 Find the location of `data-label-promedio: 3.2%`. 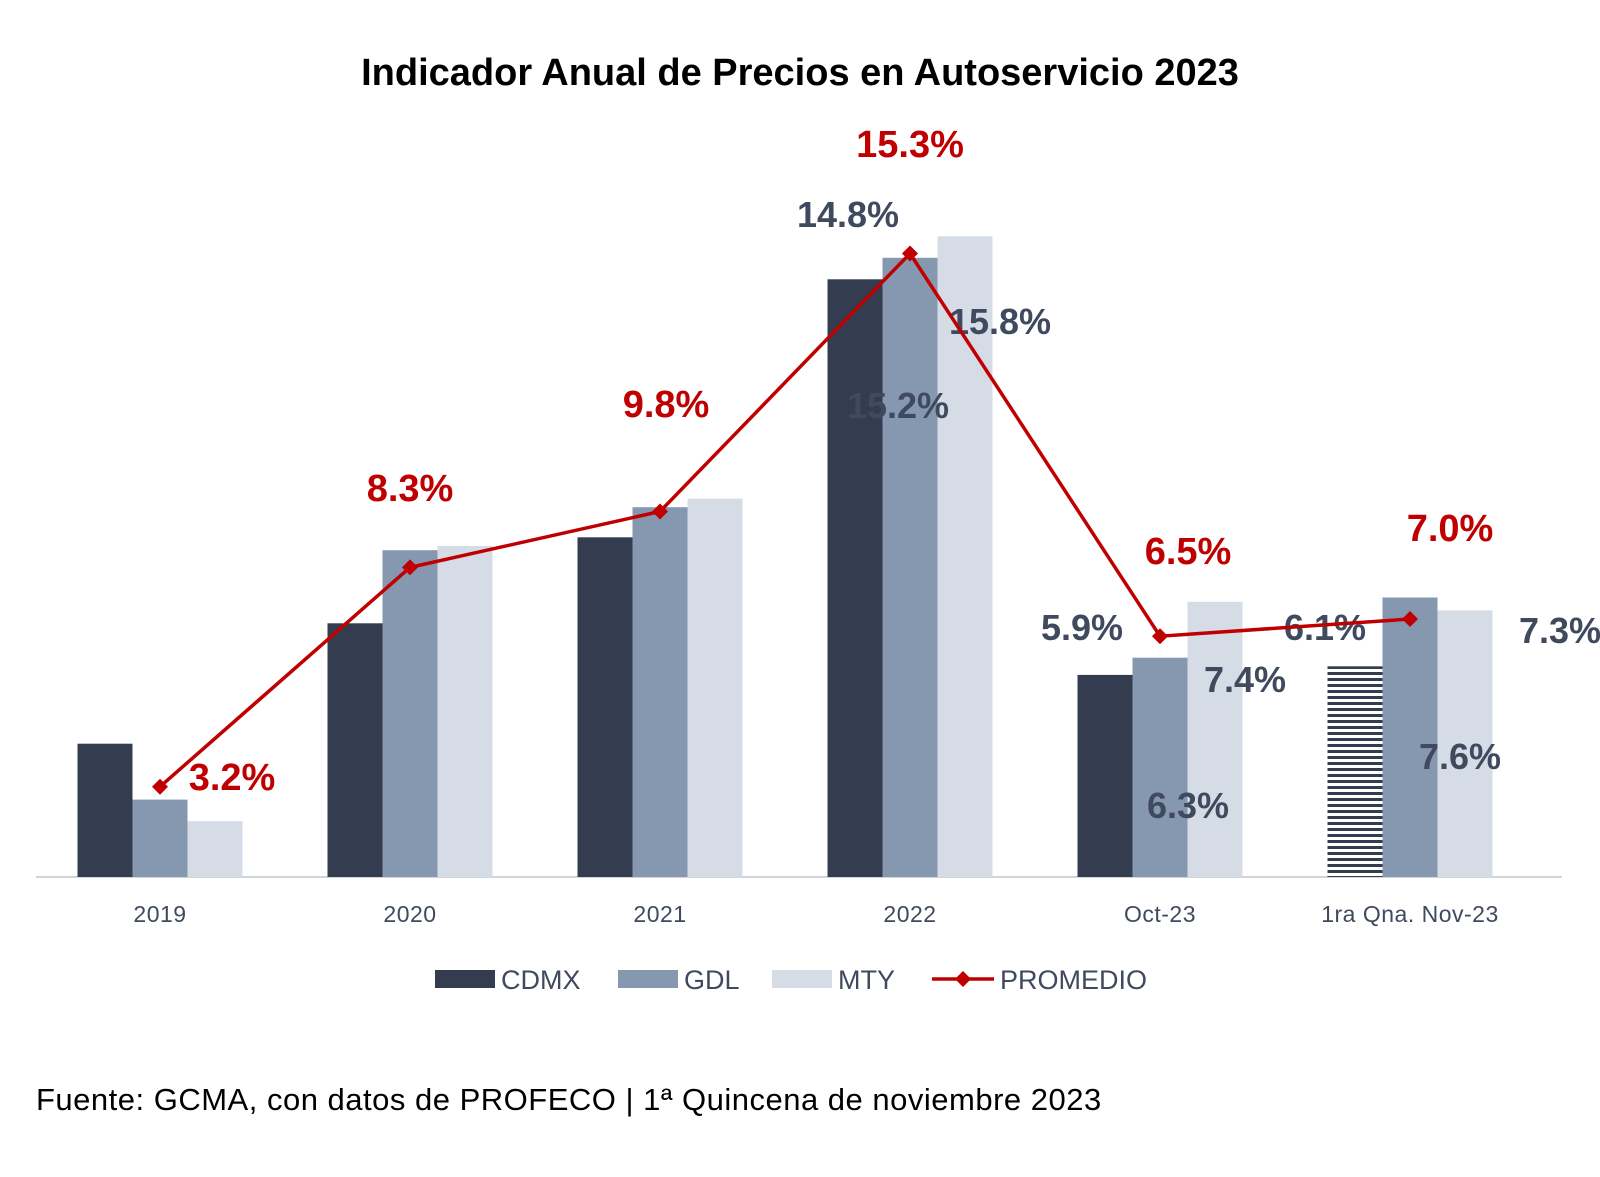

data-label-promedio: 3.2% is located at coordinates (232, 778).